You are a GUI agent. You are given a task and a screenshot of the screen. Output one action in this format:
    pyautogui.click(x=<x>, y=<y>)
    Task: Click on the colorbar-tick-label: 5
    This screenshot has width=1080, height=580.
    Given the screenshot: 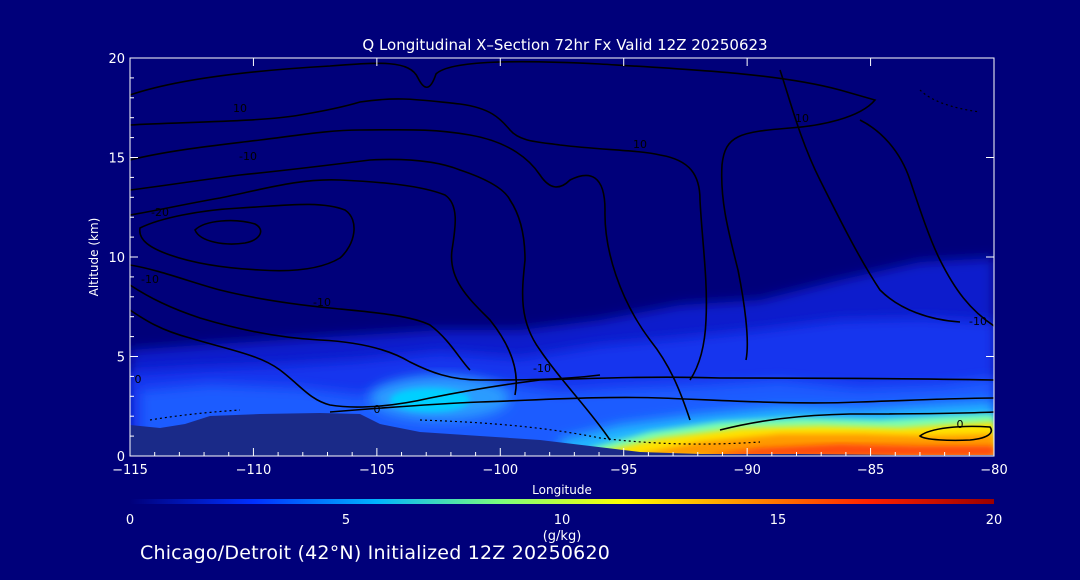 What is the action you would take?
    pyautogui.click(x=346, y=520)
    